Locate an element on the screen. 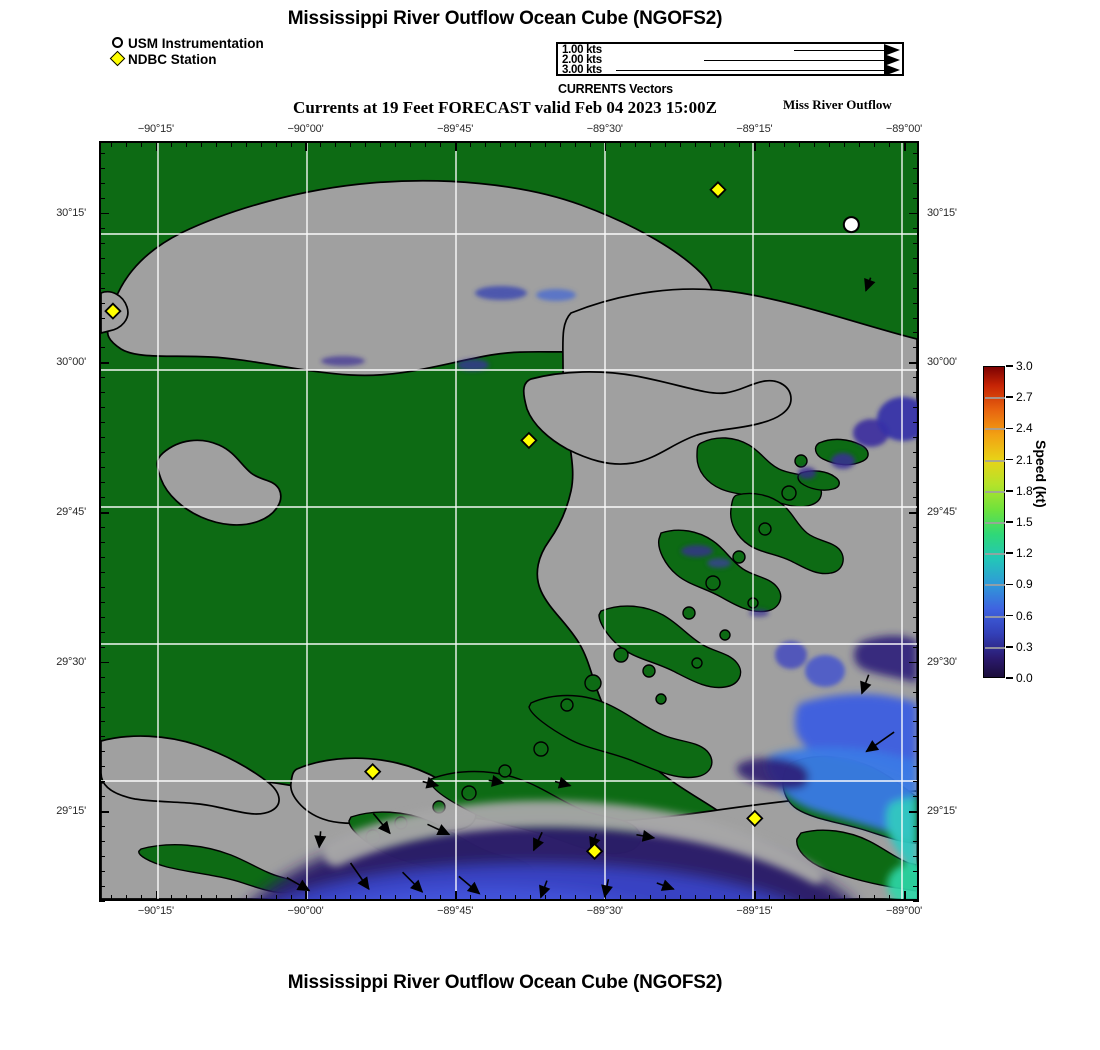  legend-label-ndbc: NDBC Station is located at coordinates (172, 59).